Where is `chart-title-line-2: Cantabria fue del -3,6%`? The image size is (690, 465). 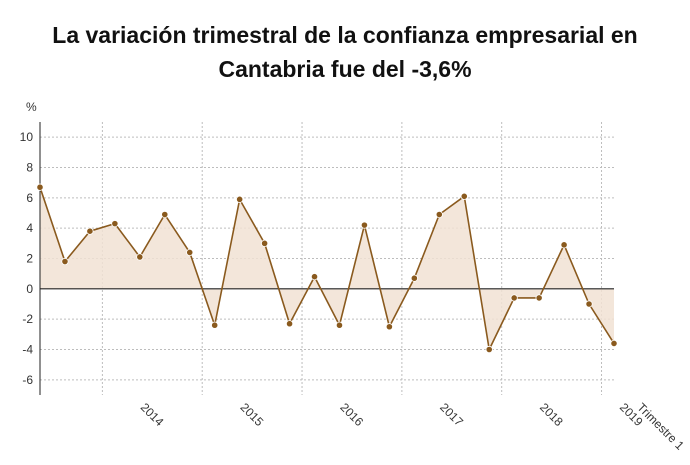 chart-title-line-2: Cantabria fue del -3,6% is located at coordinates (345, 69).